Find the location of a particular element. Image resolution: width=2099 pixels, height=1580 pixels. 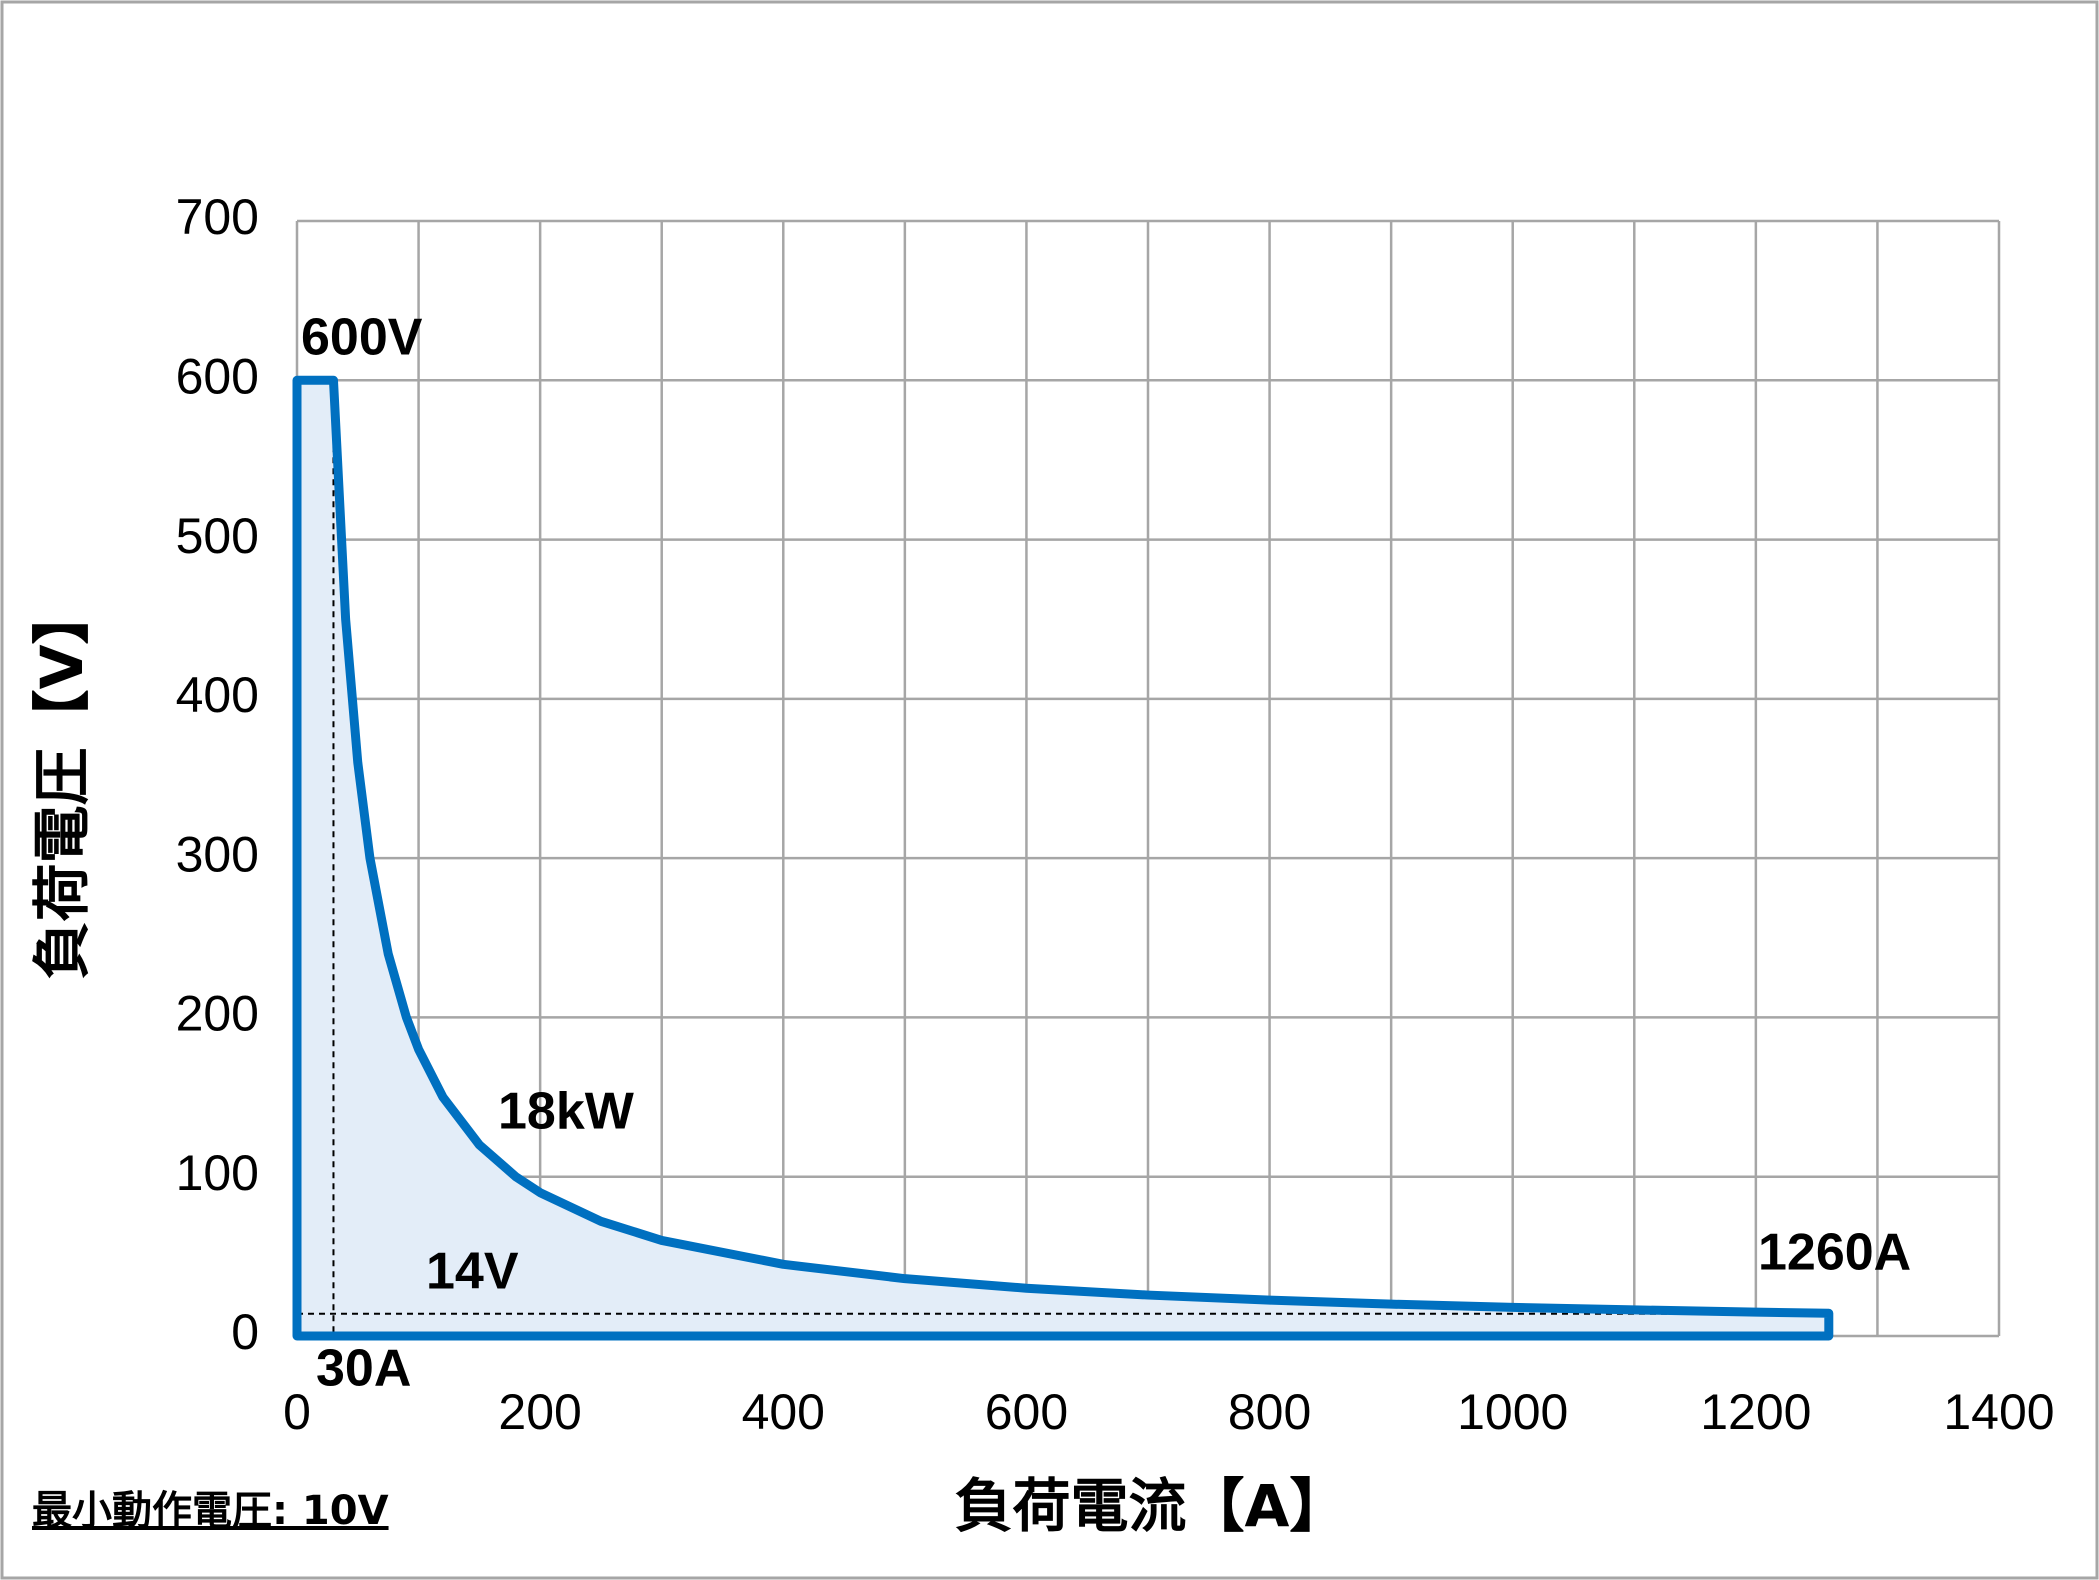

y-tick-label: 500 is located at coordinates (217, 536).